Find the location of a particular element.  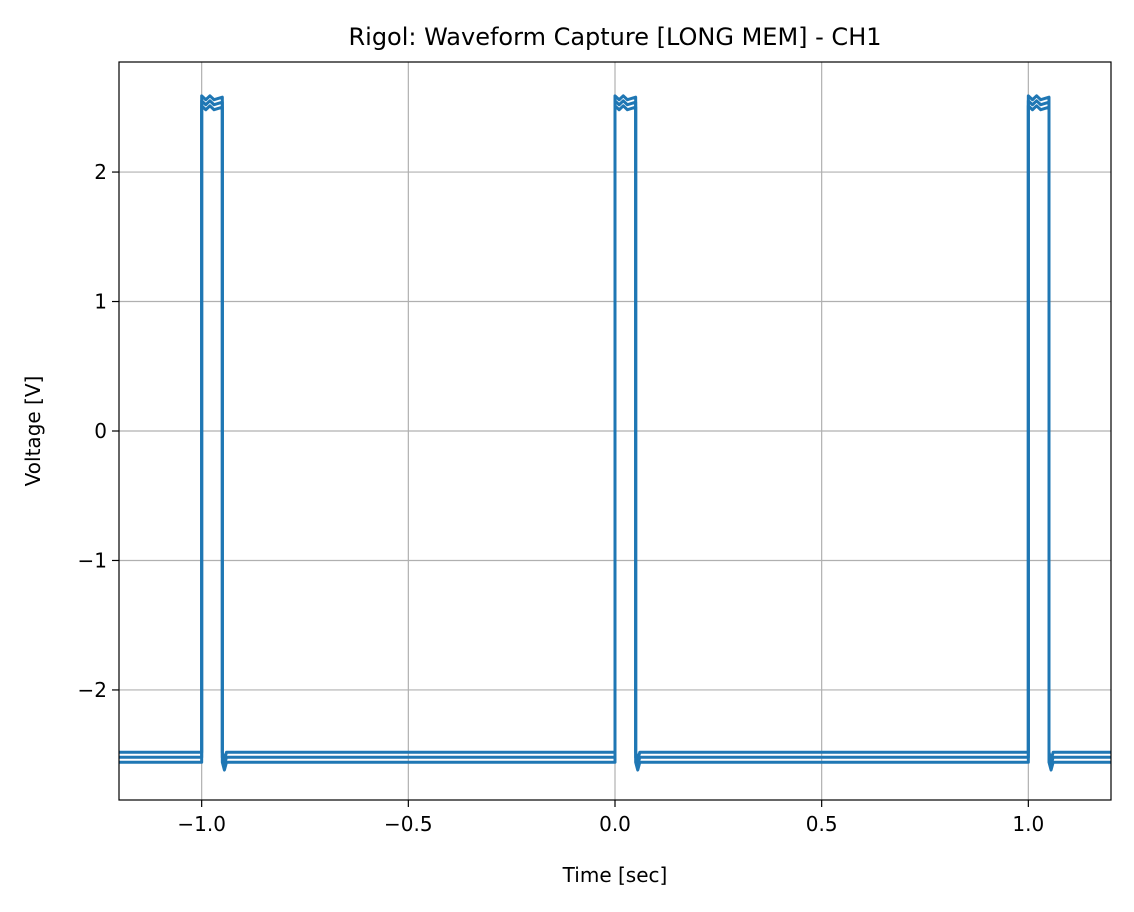

x-axis-label: Time [sec] is located at coordinates (615, 875).